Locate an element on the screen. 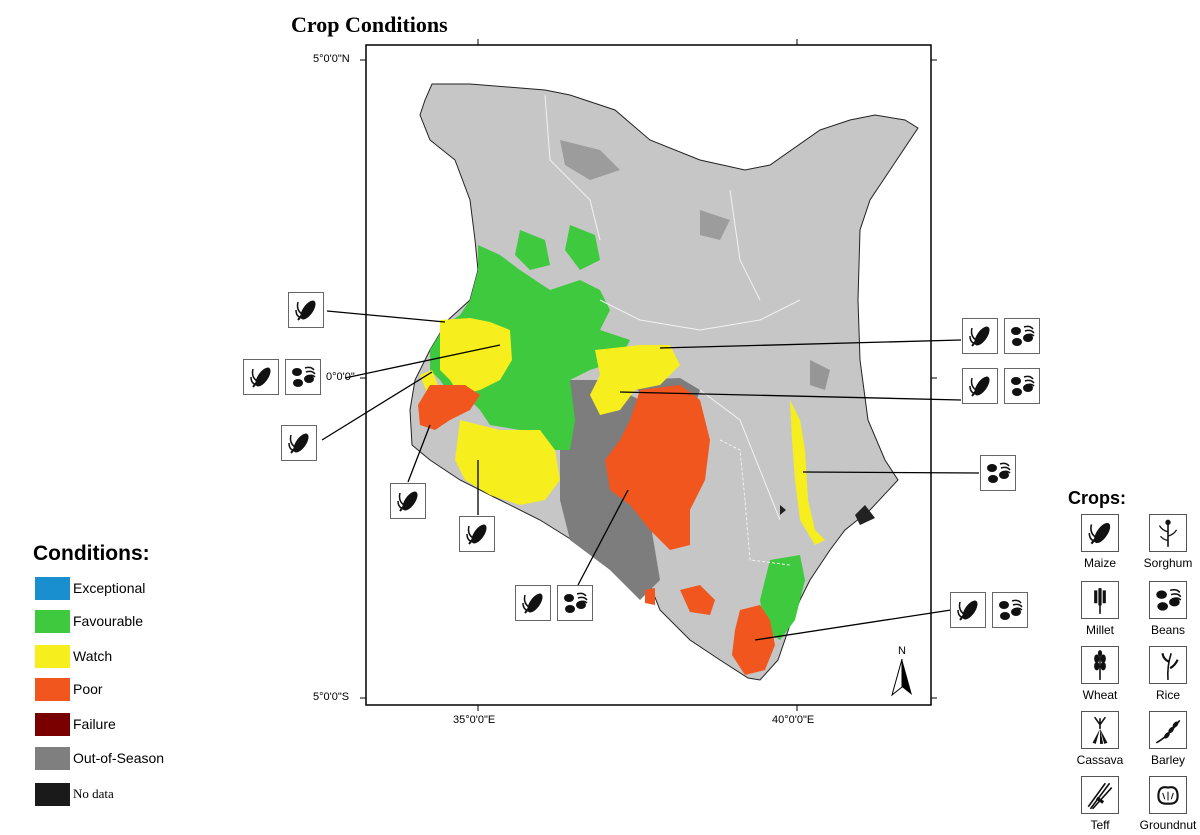 This screenshot has height=835, width=1200. legend-item-poor: Poor is located at coordinates (69, 689).